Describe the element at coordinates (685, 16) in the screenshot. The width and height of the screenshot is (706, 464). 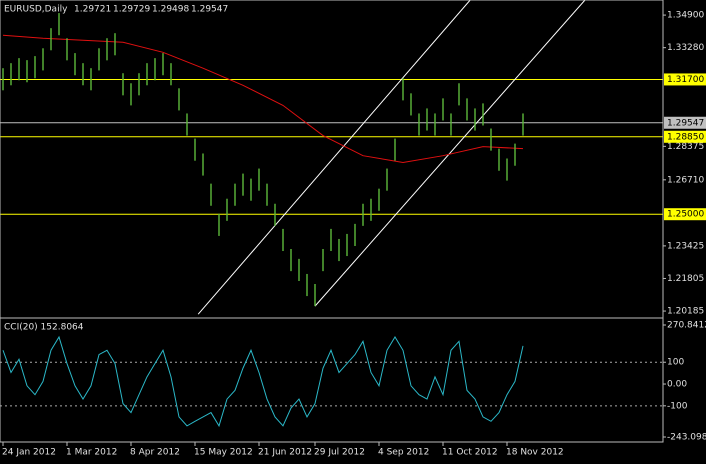
I see `y-tick-label: 1.34900` at that location.